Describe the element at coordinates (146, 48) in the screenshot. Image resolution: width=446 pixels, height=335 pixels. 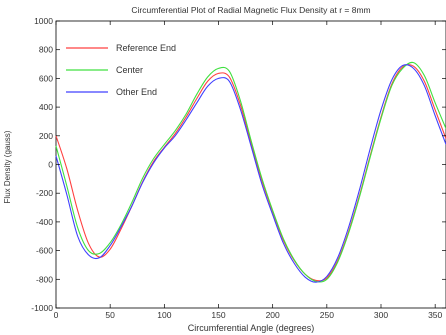
I see `legend-label-reference-end: Reference End` at that location.